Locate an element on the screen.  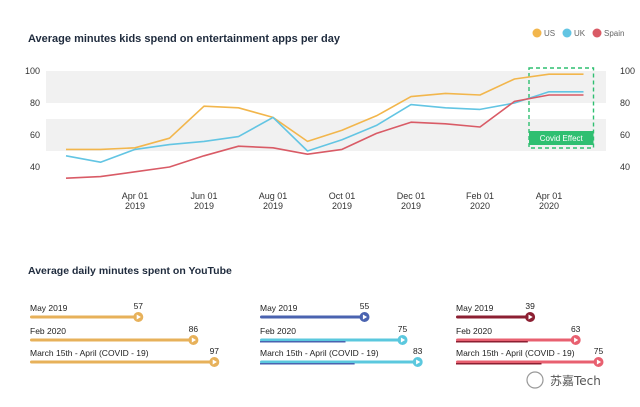
watermark: 苏嘉Tech is located at coordinates (563, 380).